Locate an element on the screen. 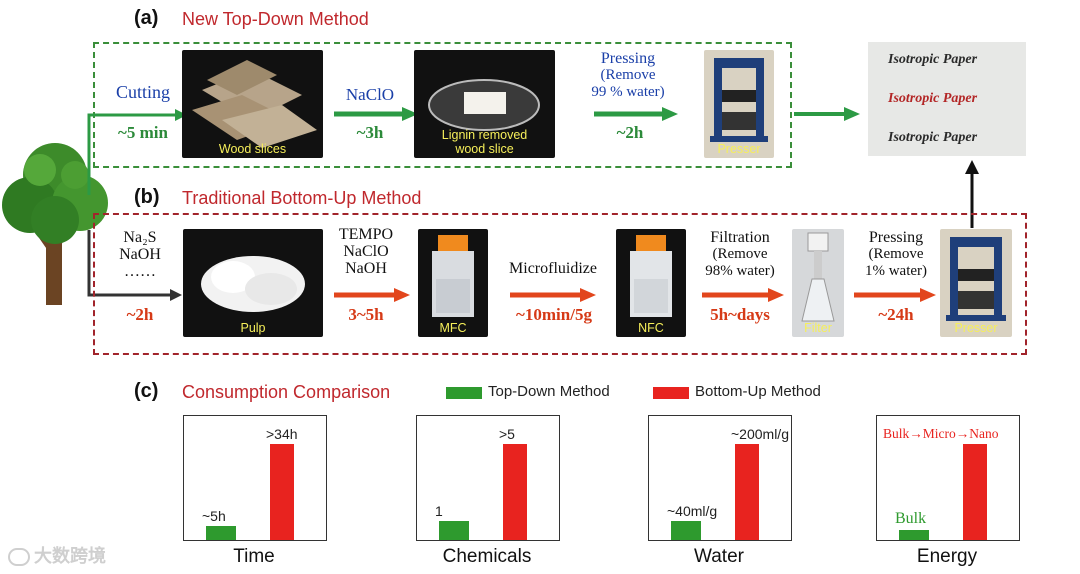  watermark: 大数跨境 is located at coordinates (57, 555).